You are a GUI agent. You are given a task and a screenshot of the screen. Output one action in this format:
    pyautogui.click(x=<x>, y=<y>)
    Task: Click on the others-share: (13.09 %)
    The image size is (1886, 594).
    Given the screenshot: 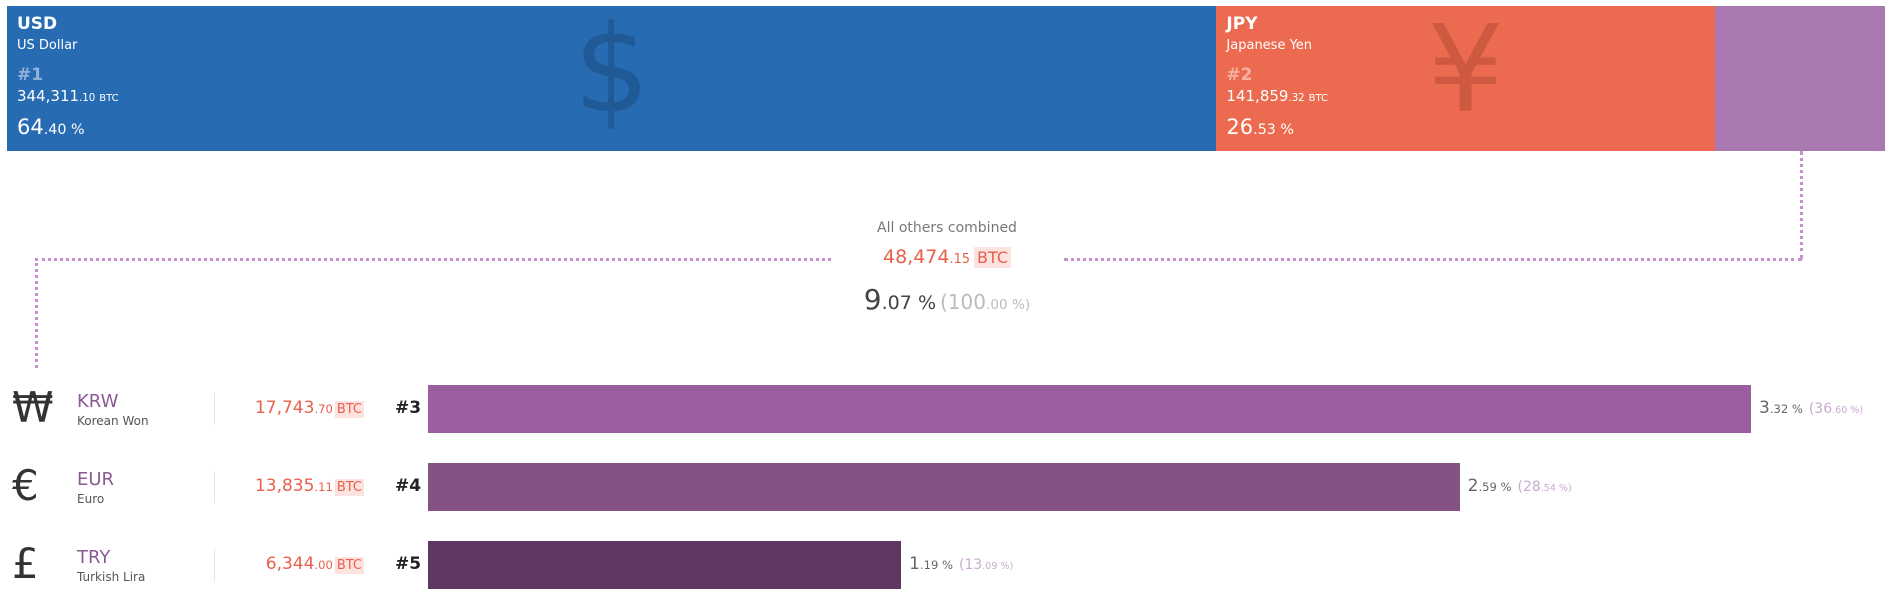 What is the action you would take?
    pyautogui.click(x=986, y=565)
    